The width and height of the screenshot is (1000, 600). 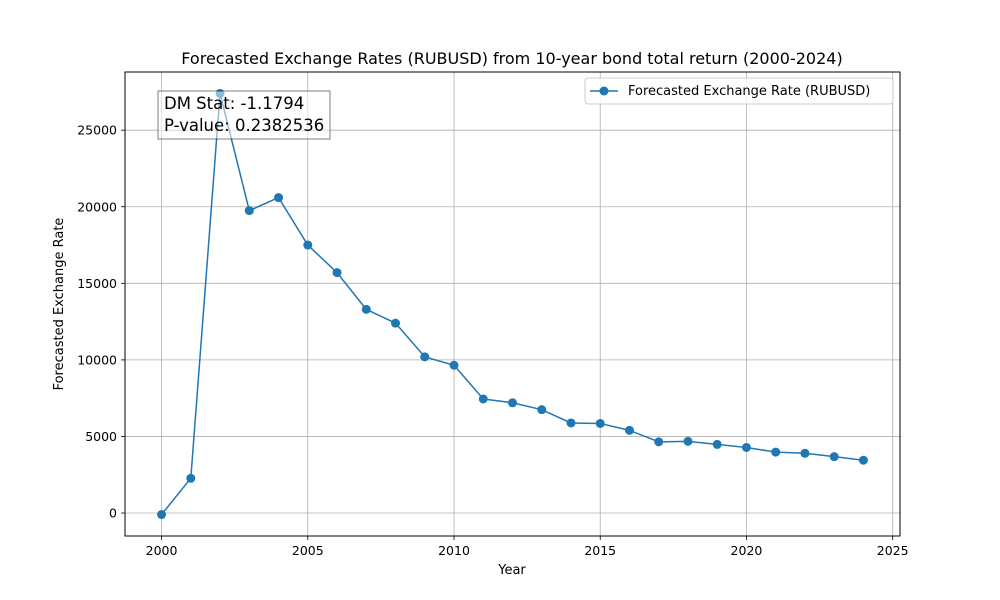 I want to click on y-tick-label: 5000, so click(x=101, y=436).